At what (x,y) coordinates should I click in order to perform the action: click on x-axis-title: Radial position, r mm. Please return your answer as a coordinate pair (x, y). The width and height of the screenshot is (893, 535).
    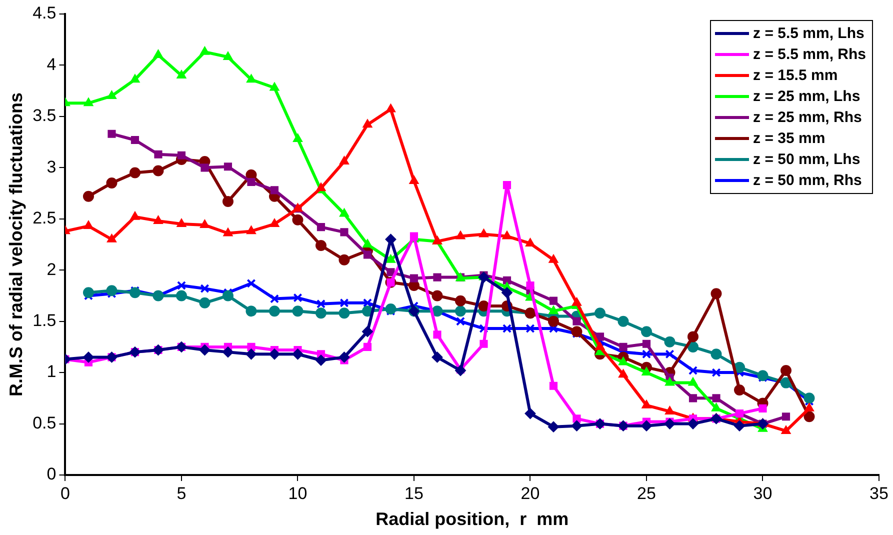
    Looking at the image, I should click on (472, 519).